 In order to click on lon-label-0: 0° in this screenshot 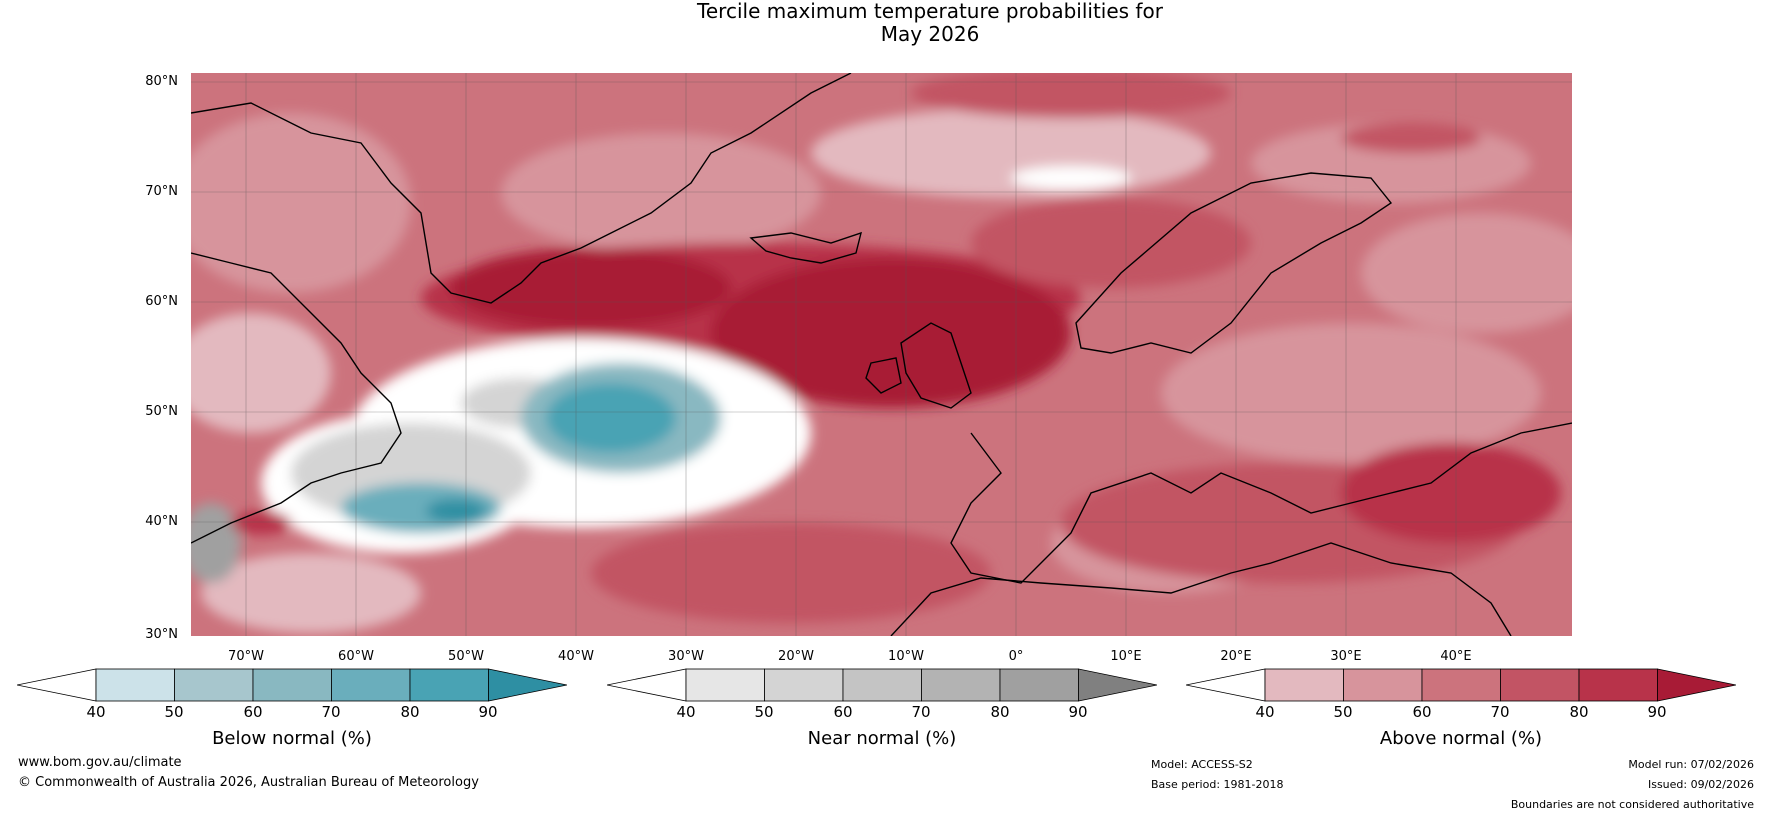, I will do `click(1016, 656)`.